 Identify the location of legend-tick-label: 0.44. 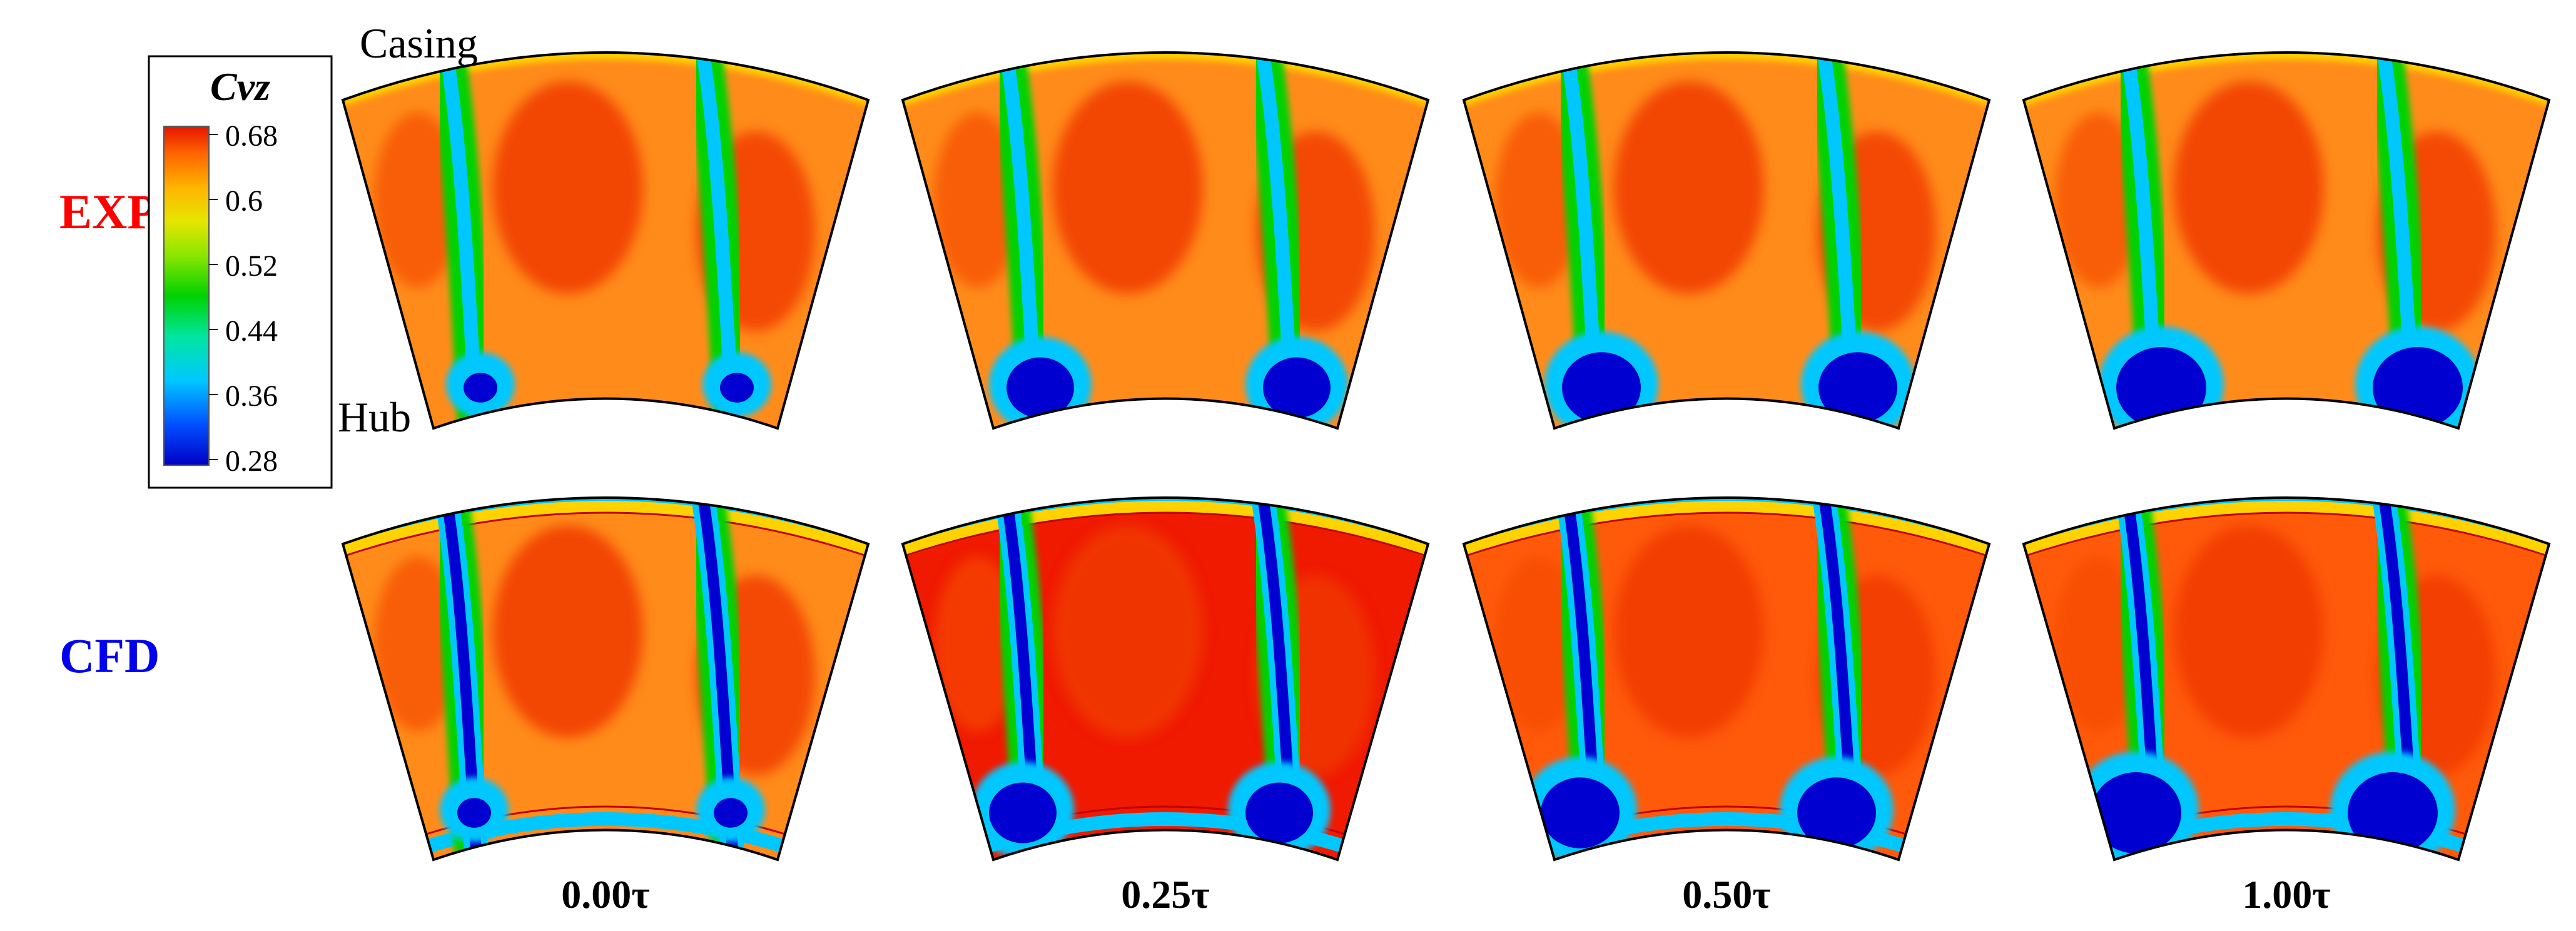
(251, 331).